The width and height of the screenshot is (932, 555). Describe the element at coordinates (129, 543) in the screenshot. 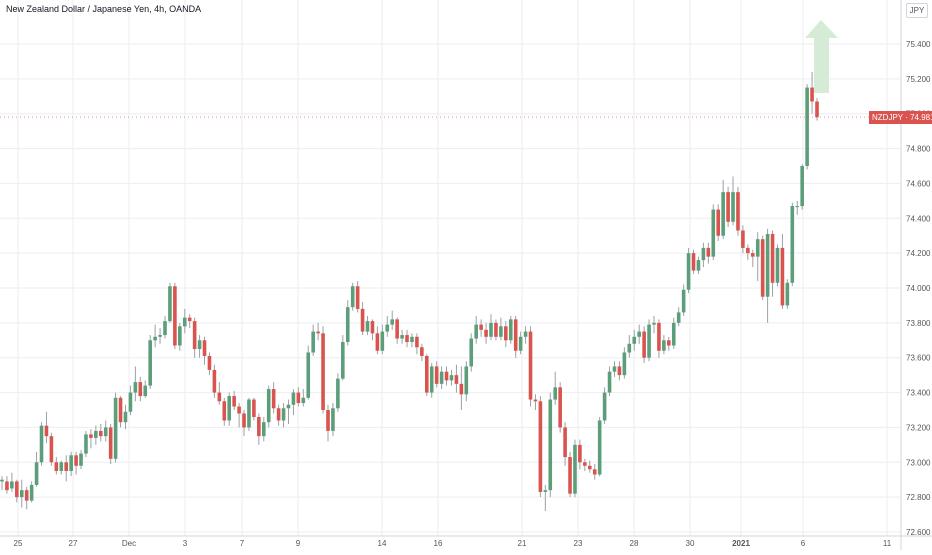

I see `x-tick-label: Dec` at that location.